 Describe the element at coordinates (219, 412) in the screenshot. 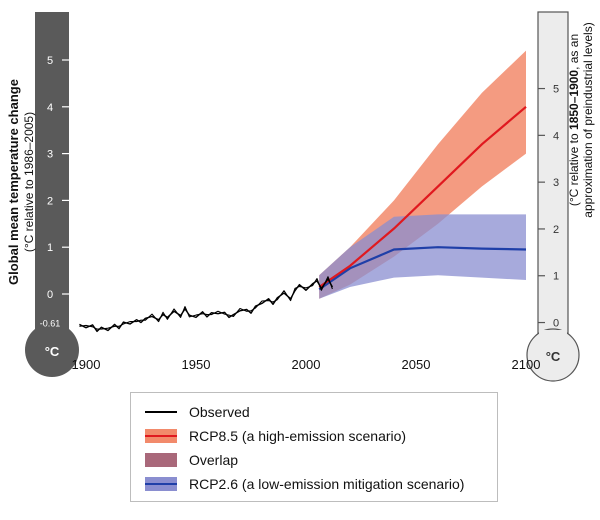

I see `legend-label-observed: Observed` at that location.